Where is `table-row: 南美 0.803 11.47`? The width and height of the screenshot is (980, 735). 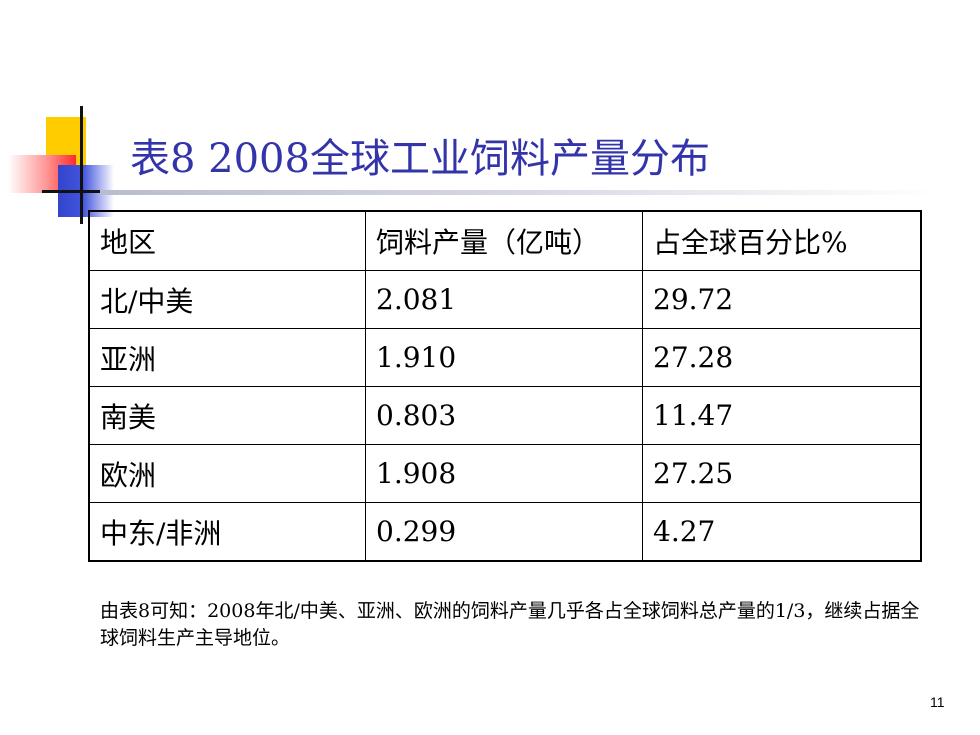
table-row: 南美 0.803 11.47 is located at coordinates (505, 415).